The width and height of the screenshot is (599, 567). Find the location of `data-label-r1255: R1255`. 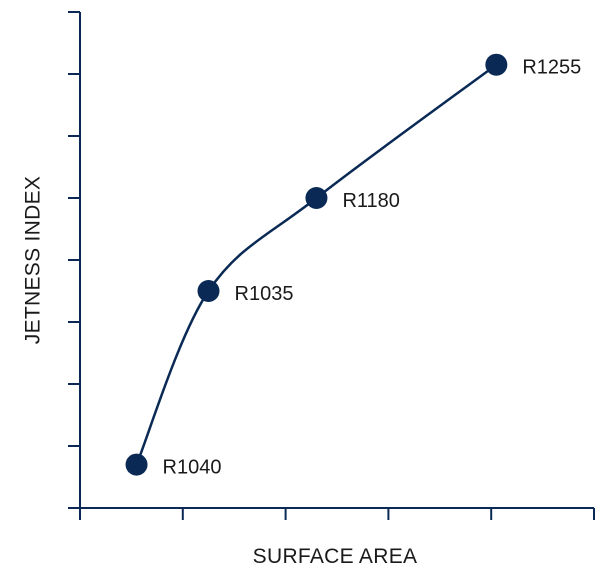

data-label-r1255: R1255 is located at coordinates (551, 68).